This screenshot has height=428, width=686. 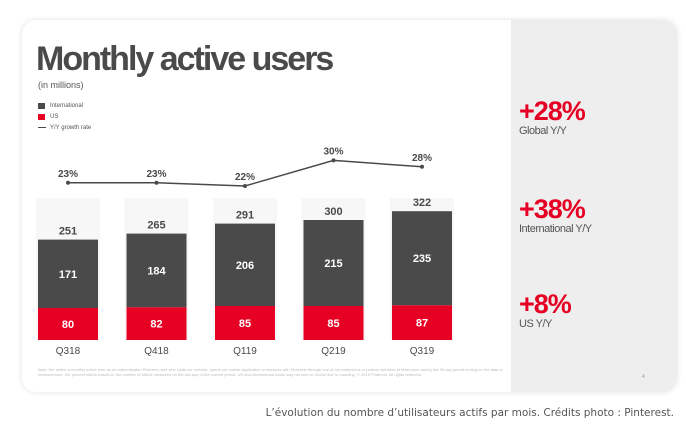 I want to click on stat-us-value: +8%, so click(x=545, y=304).